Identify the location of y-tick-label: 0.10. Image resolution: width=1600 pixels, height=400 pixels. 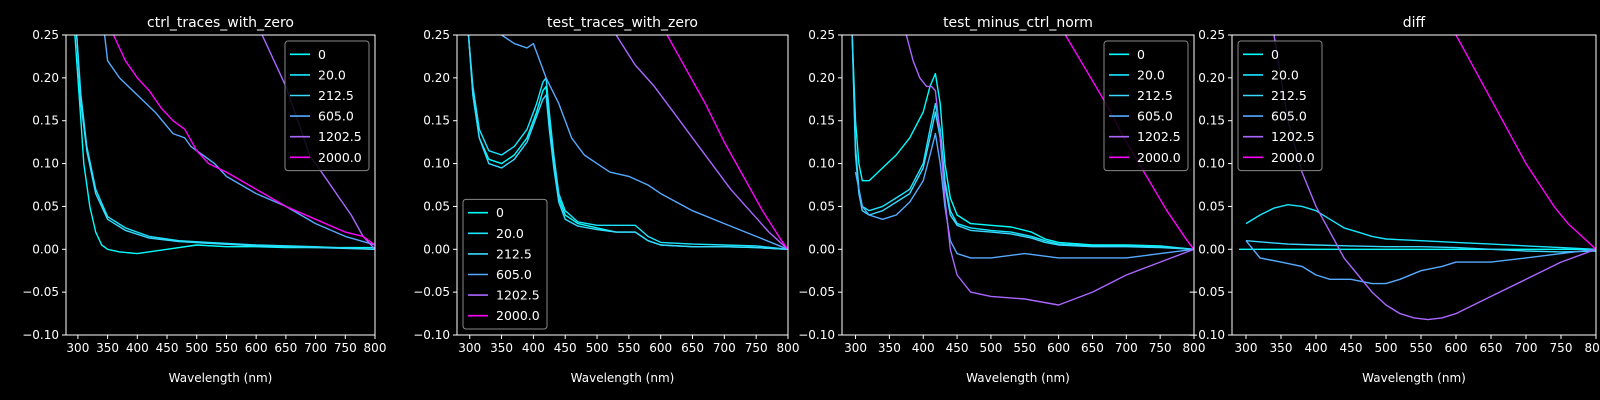
(45, 164).